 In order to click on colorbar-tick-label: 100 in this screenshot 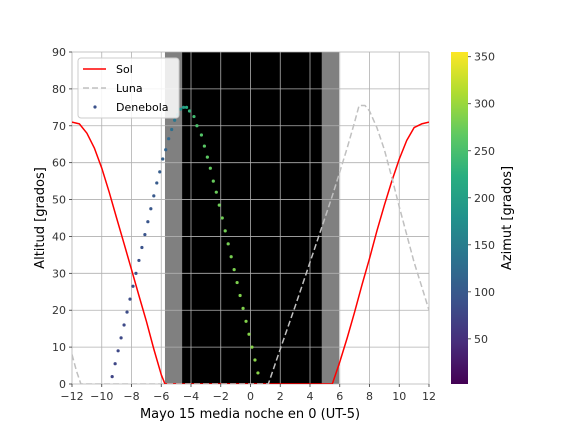, I will do `click(484, 292)`.